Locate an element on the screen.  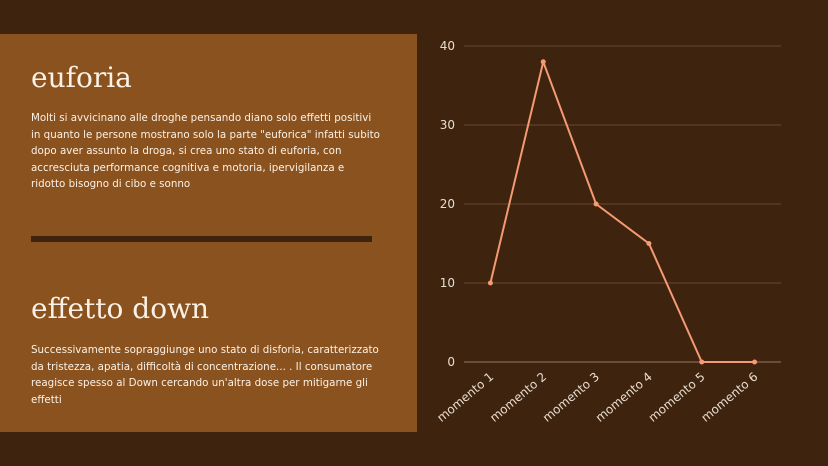
euforia-heading: euforia is located at coordinates (81, 77).